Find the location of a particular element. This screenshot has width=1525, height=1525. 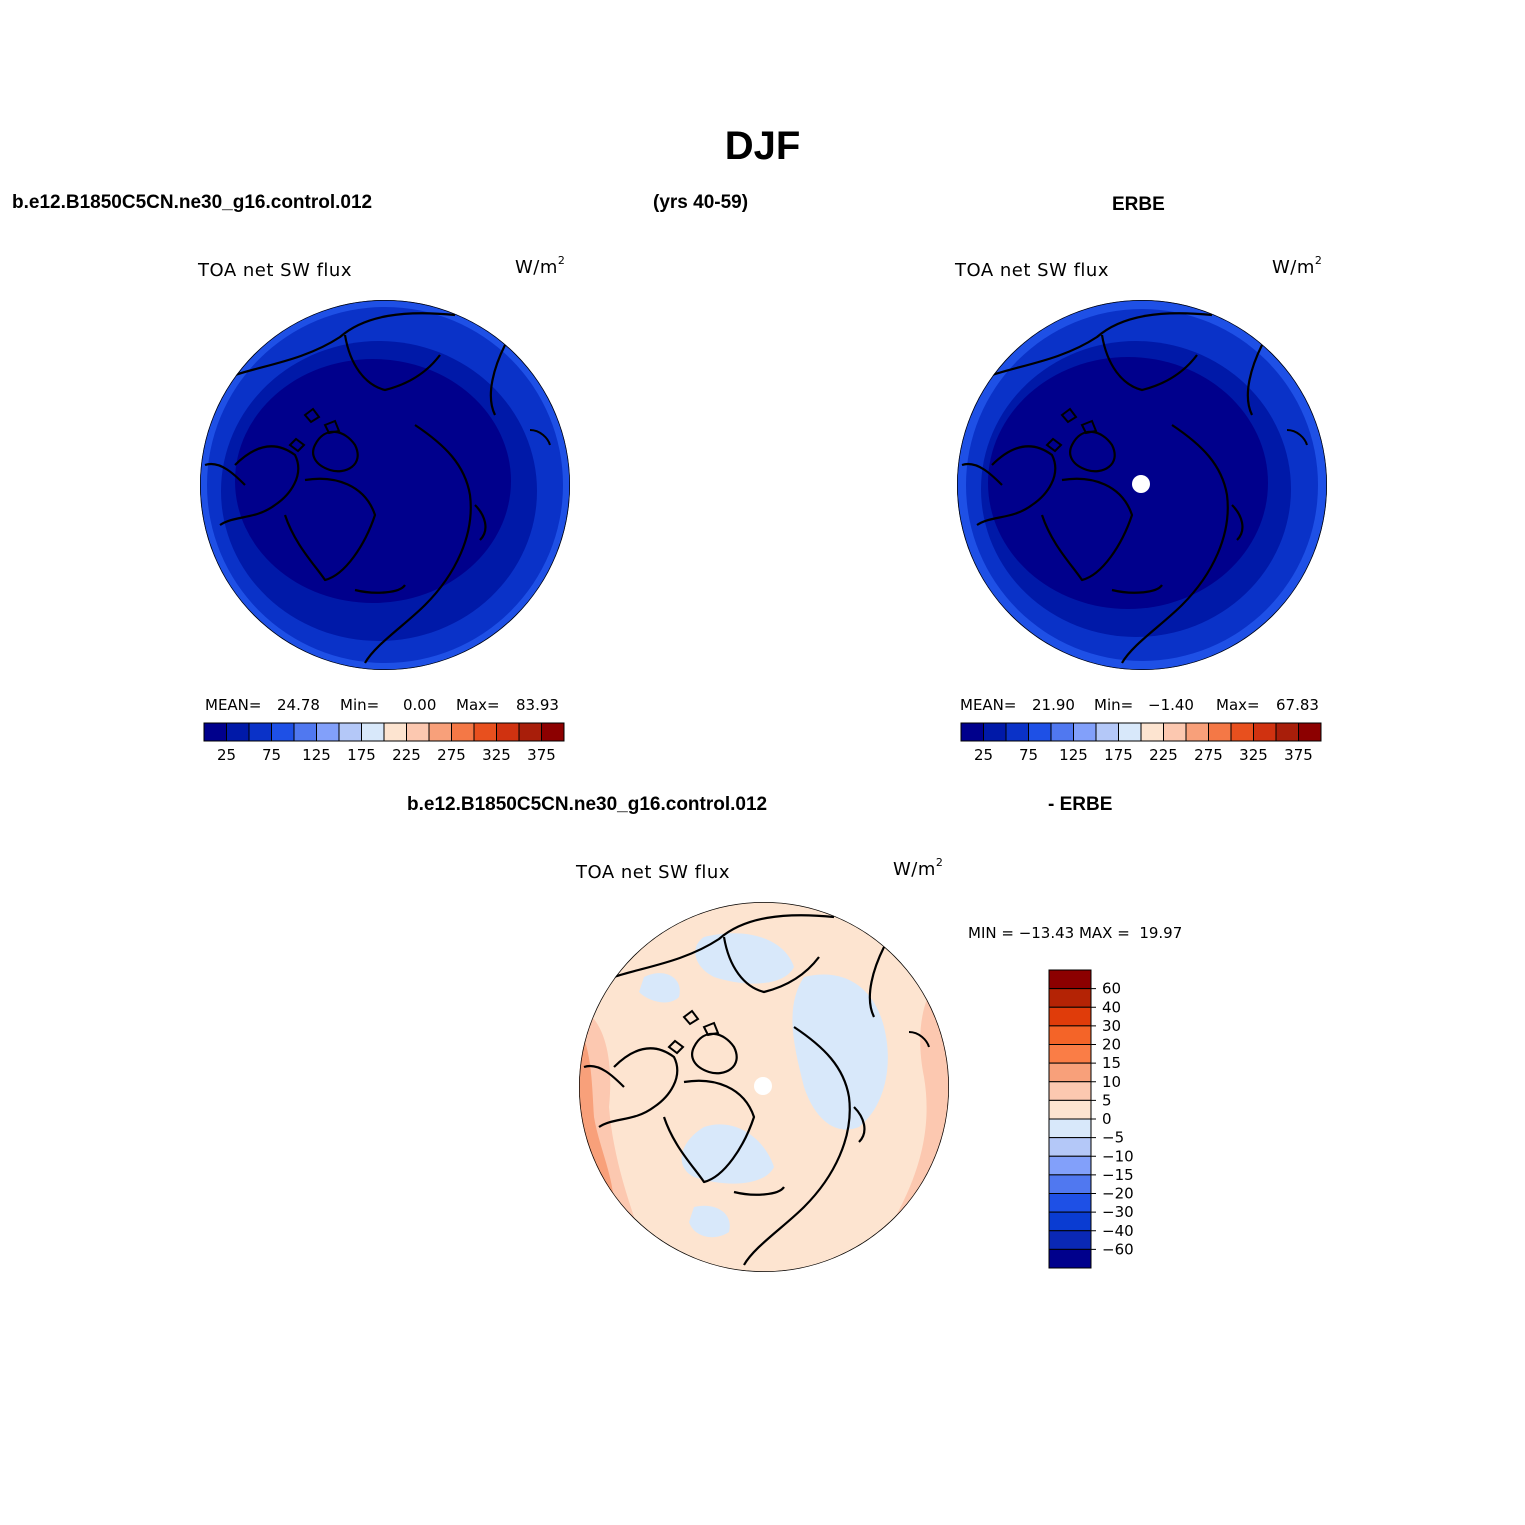

map-diff-blue-center is located at coordinates (727, 1154).